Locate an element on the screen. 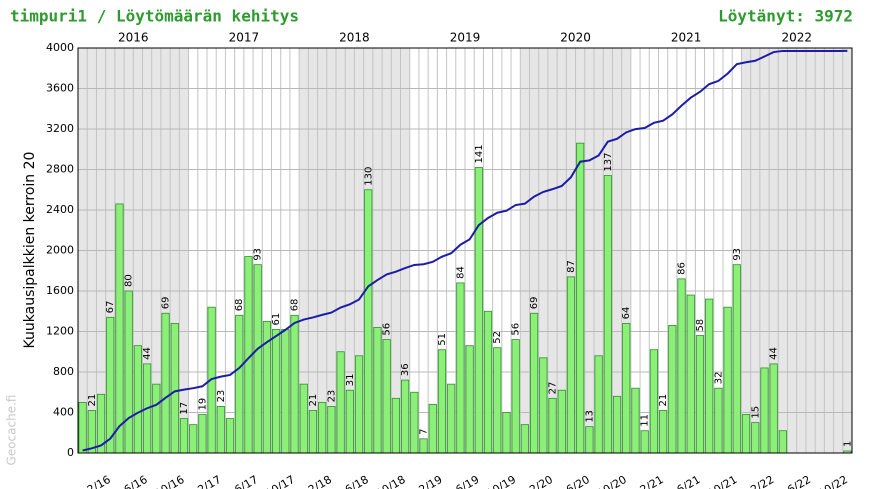 Image resolution: width=885 pixels, height=489 pixels. y-tick-label: 3600 is located at coordinates (60, 88).